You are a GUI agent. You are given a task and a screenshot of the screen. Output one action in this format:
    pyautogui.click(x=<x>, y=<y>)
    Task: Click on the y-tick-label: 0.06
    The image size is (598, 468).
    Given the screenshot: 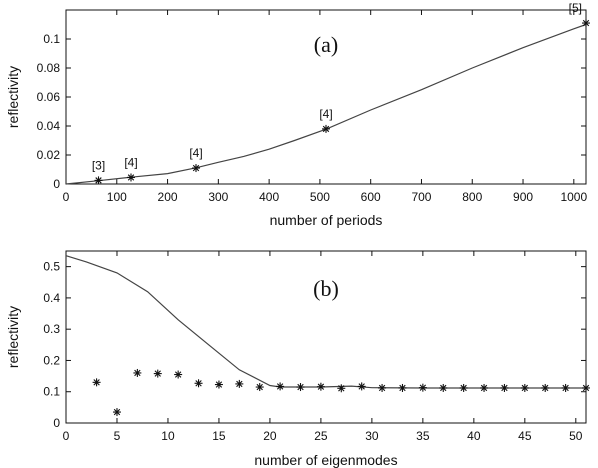 What is the action you would take?
    pyautogui.click(x=49, y=97)
    